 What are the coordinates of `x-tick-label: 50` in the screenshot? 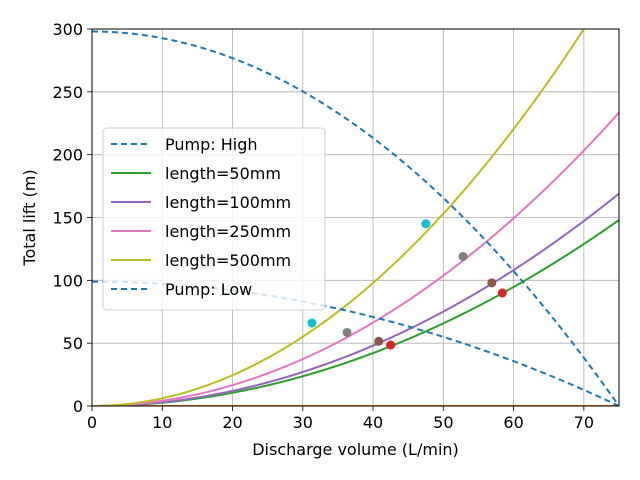 It's located at (443, 422).